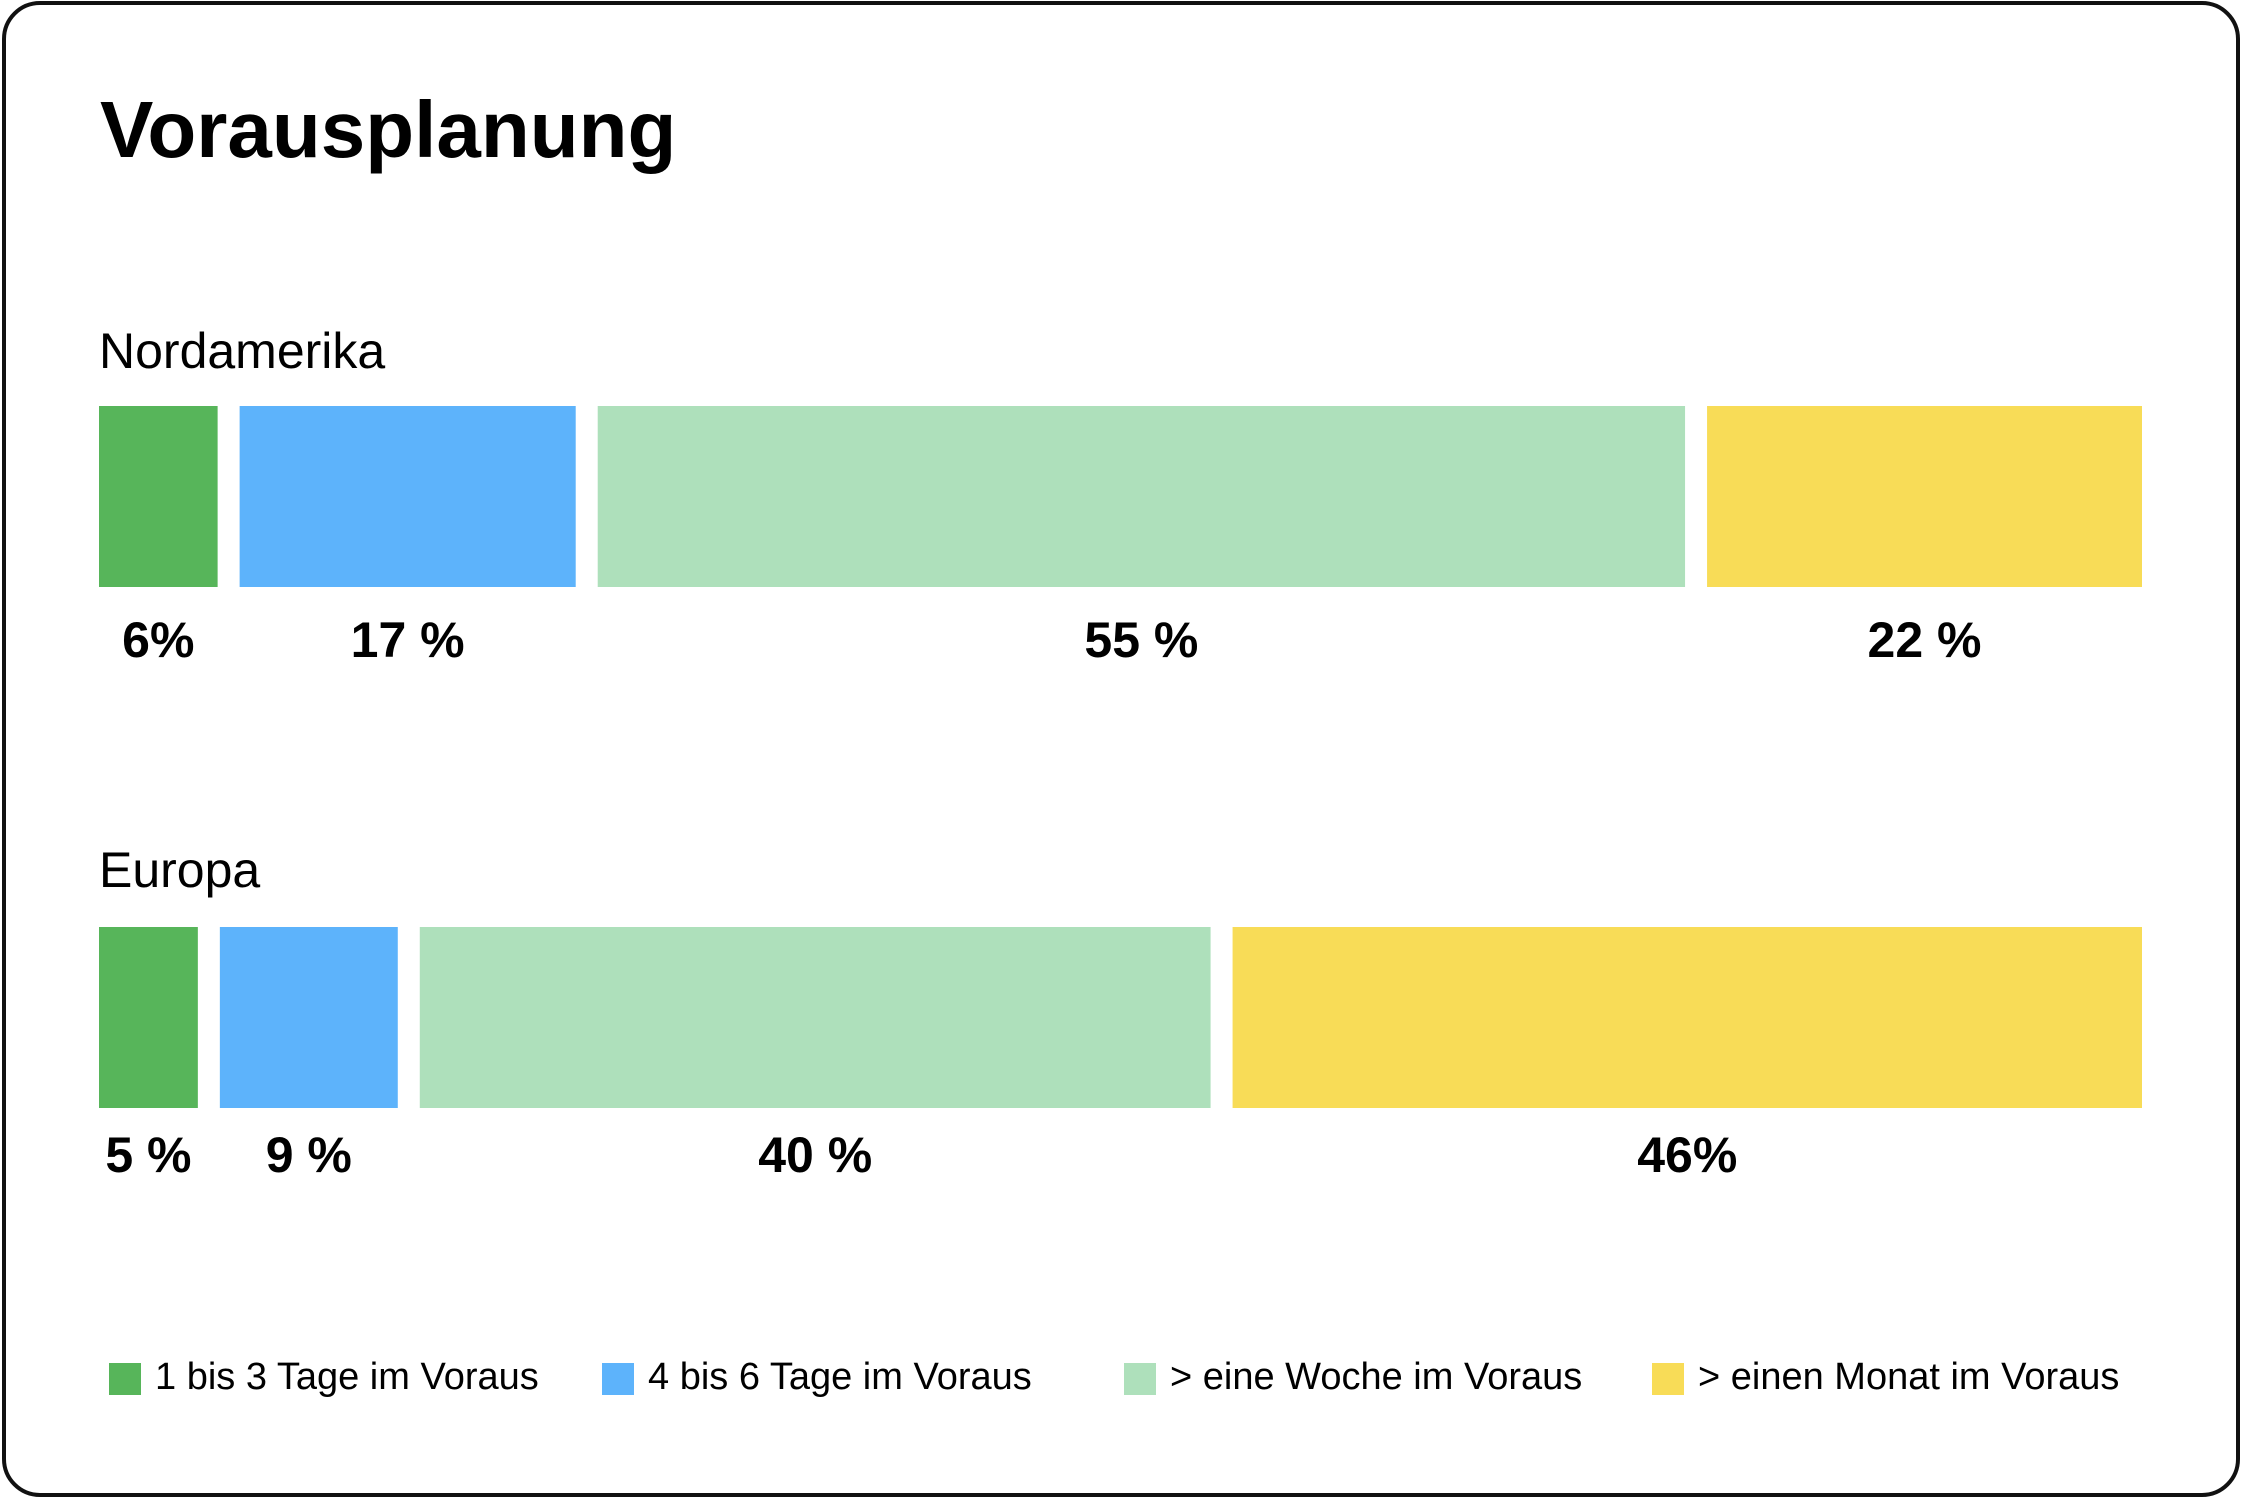 The width and height of the screenshot is (2243, 1500). What do you see at coordinates (179, 870) in the screenshot?
I see `category-label: Europa` at bounding box center [179, 870].